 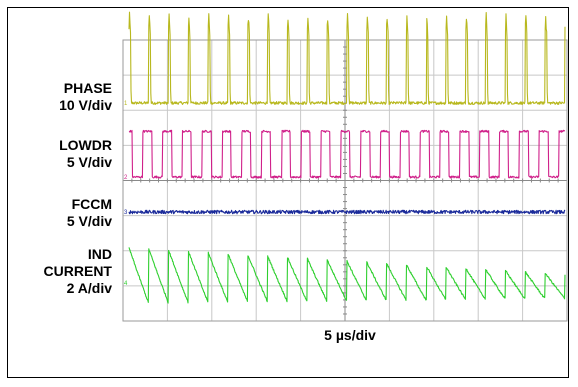 What do you see at coordinates (126, 284) in the screenshot?
I see `channel-marker: 4` at bounding box center [126, 284].